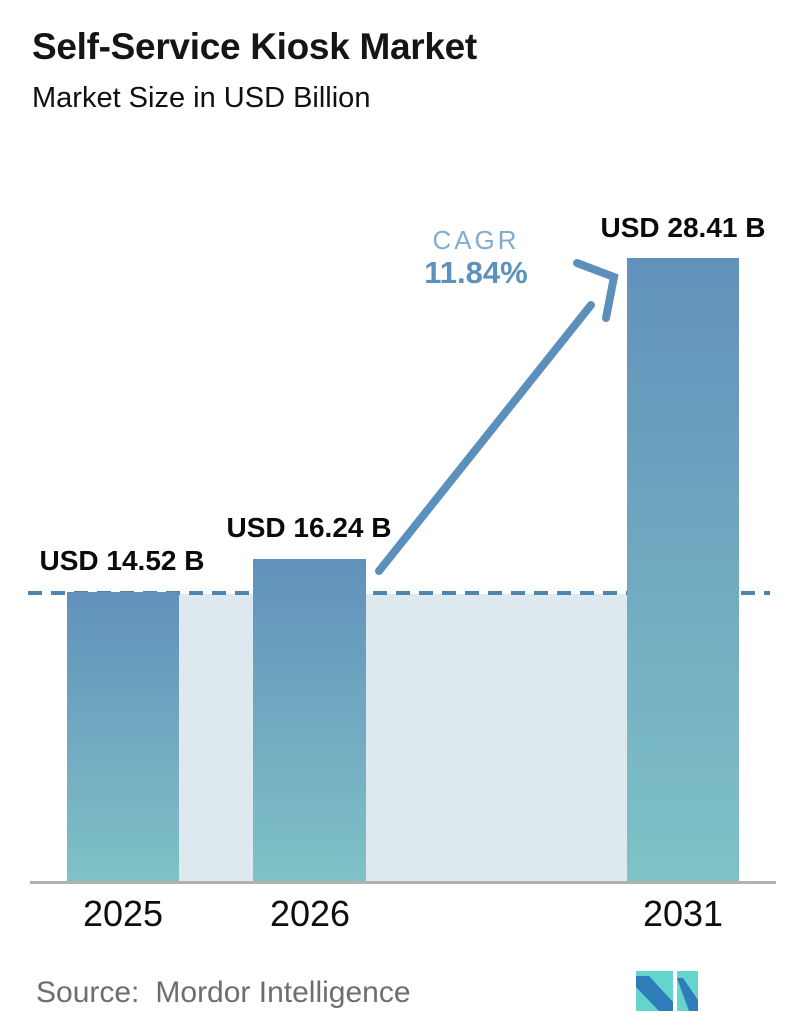 The height and width of the screenshot is (1034, 796). I want to click on source-name: Mordor Intelligence, so click(283, 992).